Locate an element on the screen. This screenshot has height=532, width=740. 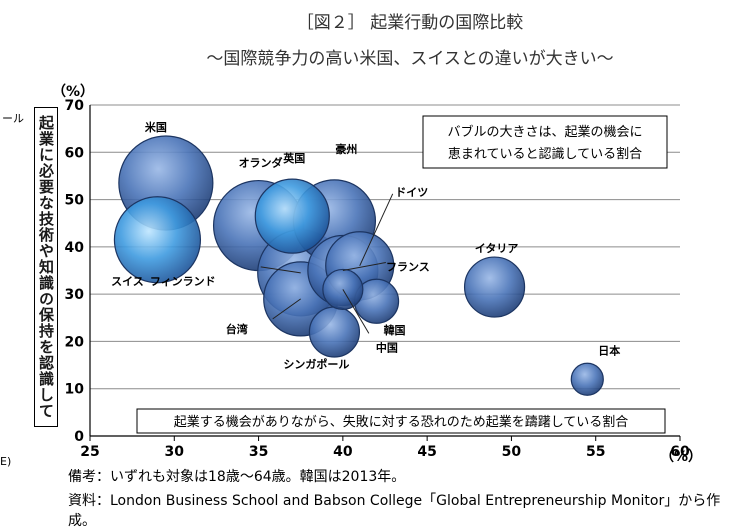
bubble-label: 豪州 is located at coordinates (346, 149).